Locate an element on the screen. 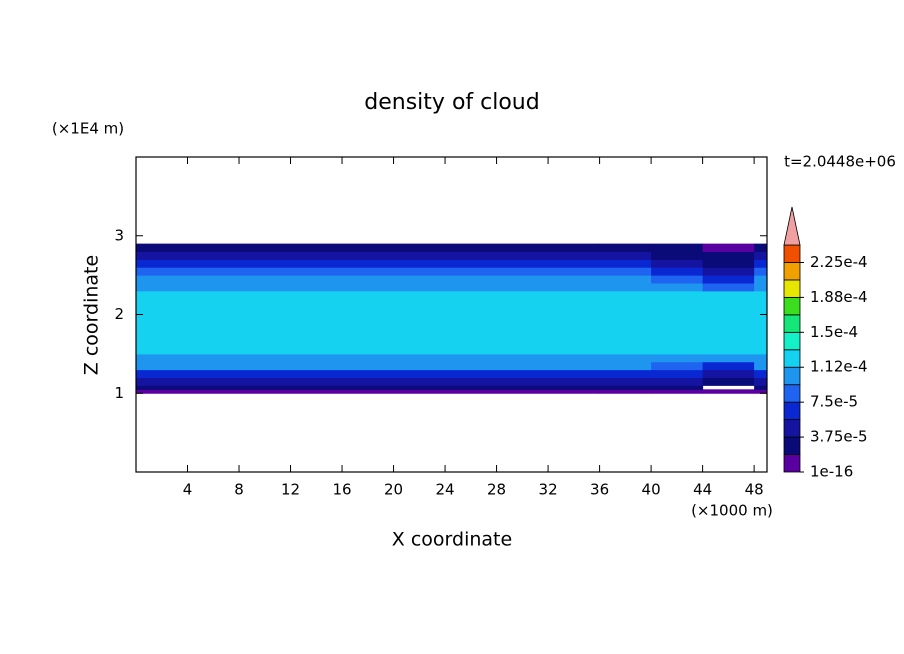 The image size is (904, 654). x-tick-label: 4 is located at coordinates (188, 490).